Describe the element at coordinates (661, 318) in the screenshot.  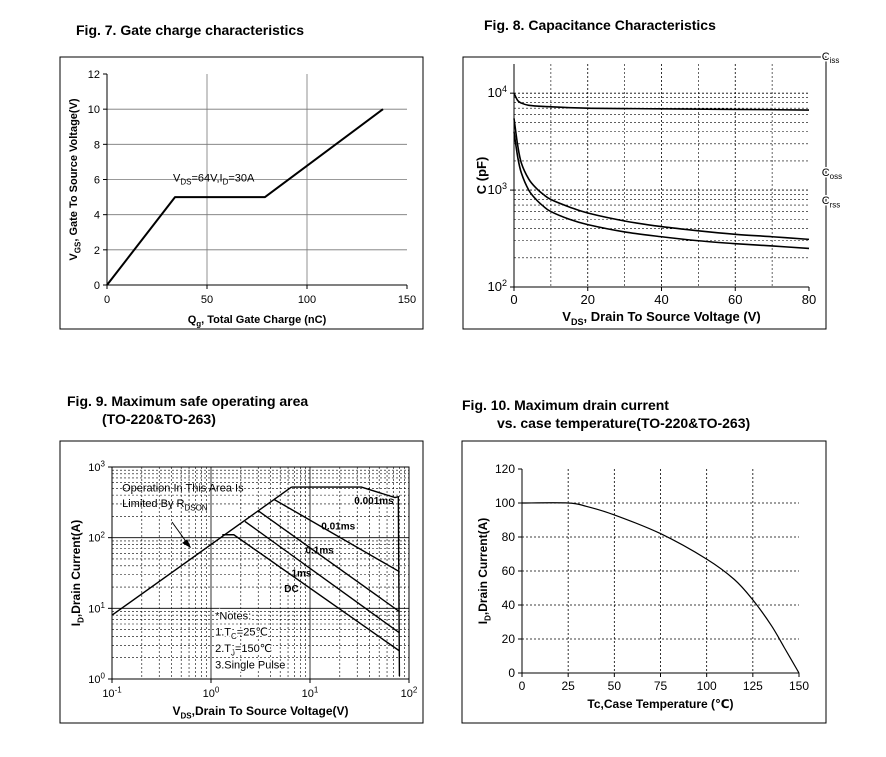
I see `fig8-xlabel: VDS, Drain To Source Voltage (V)` at that location.